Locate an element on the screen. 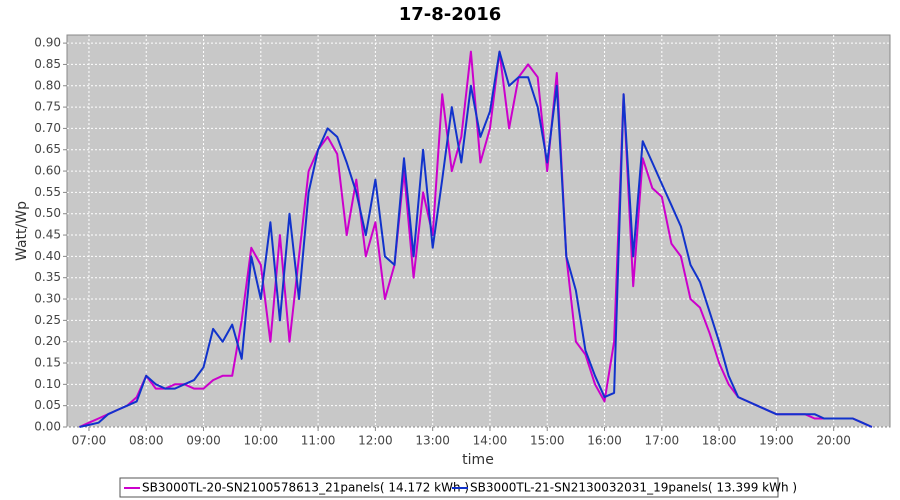  y-tick-label: 0.45 is located at coordinates (47, 235).